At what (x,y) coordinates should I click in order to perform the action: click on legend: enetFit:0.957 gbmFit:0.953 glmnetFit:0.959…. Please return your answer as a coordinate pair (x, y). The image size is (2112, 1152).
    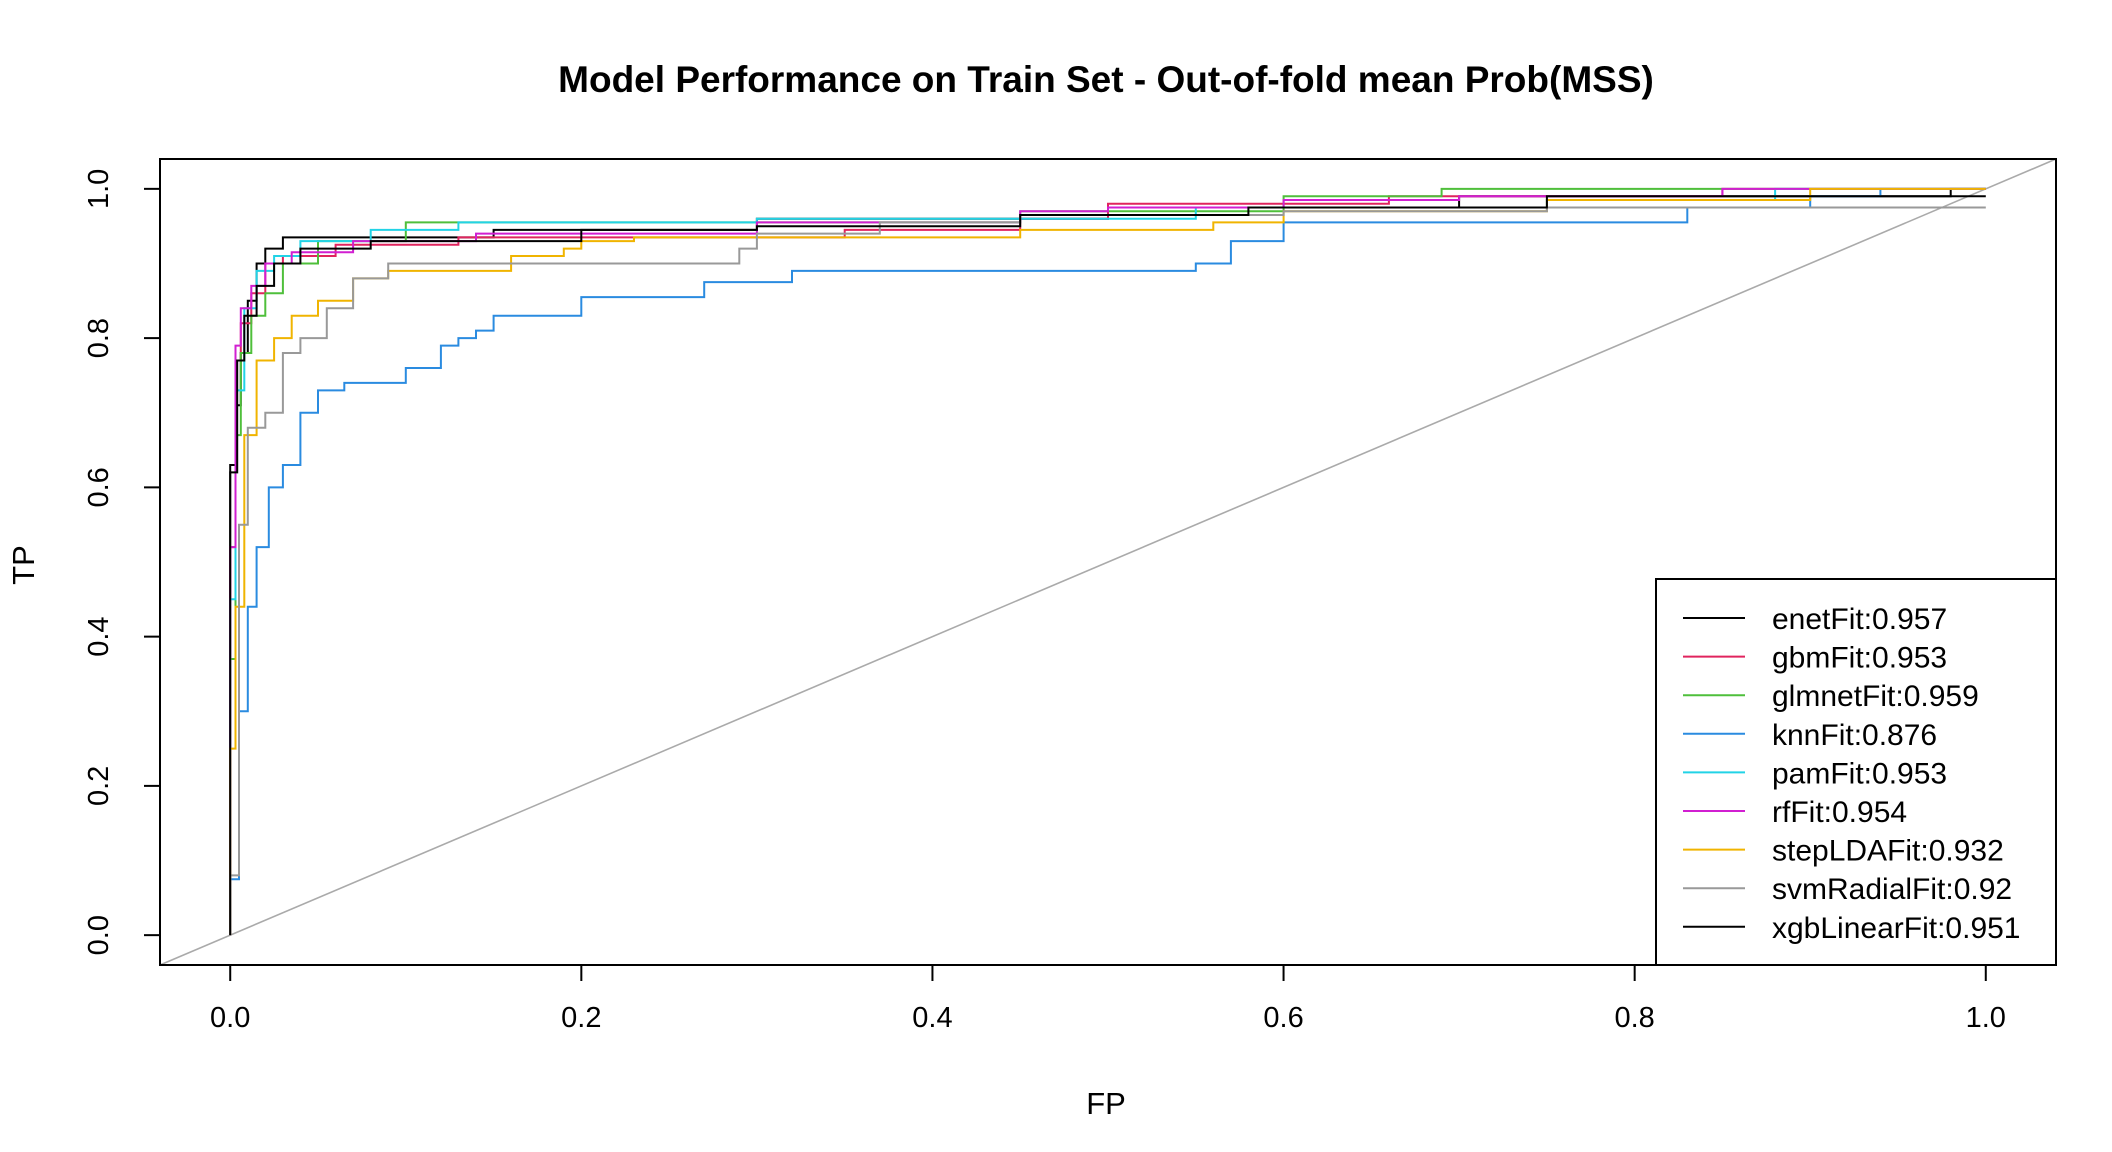
    Looking at the image, I should click on (1856, 772).